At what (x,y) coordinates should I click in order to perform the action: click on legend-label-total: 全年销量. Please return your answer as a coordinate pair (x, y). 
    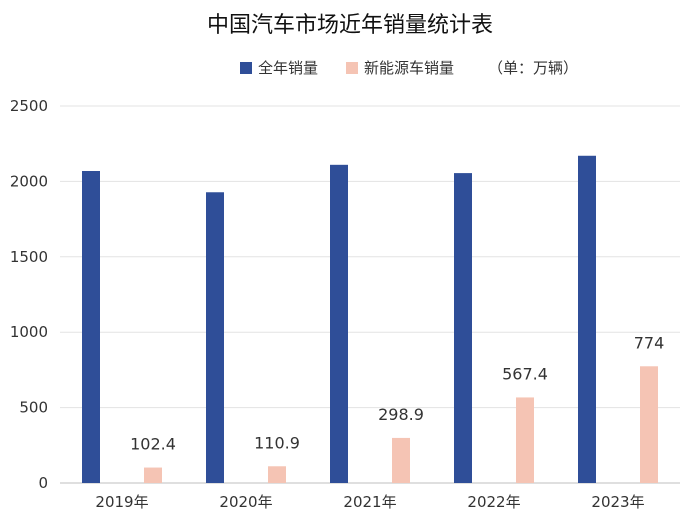
    Looking at the image, I should click on (288, 68).